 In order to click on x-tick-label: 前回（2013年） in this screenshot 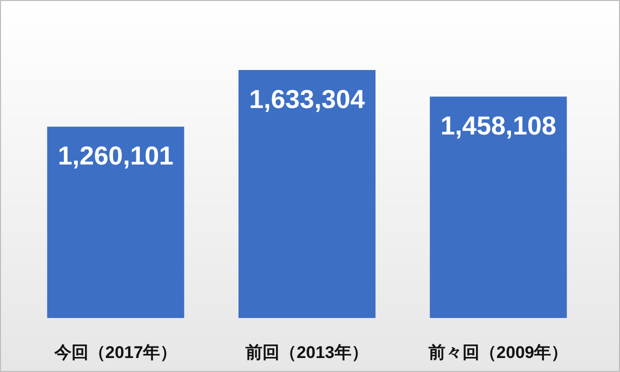, I will do `click(306, 352)`.